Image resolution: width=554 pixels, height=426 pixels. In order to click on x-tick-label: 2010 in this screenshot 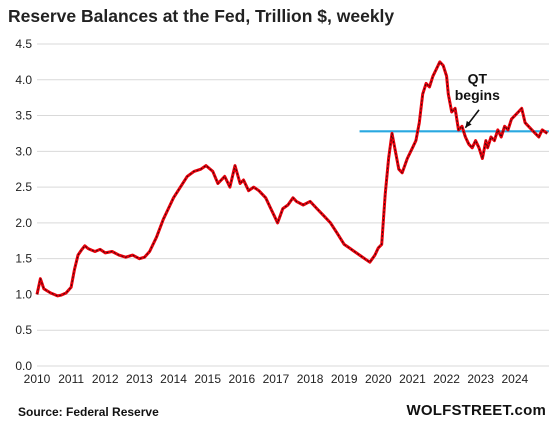, I will do `click(37, 379)`.